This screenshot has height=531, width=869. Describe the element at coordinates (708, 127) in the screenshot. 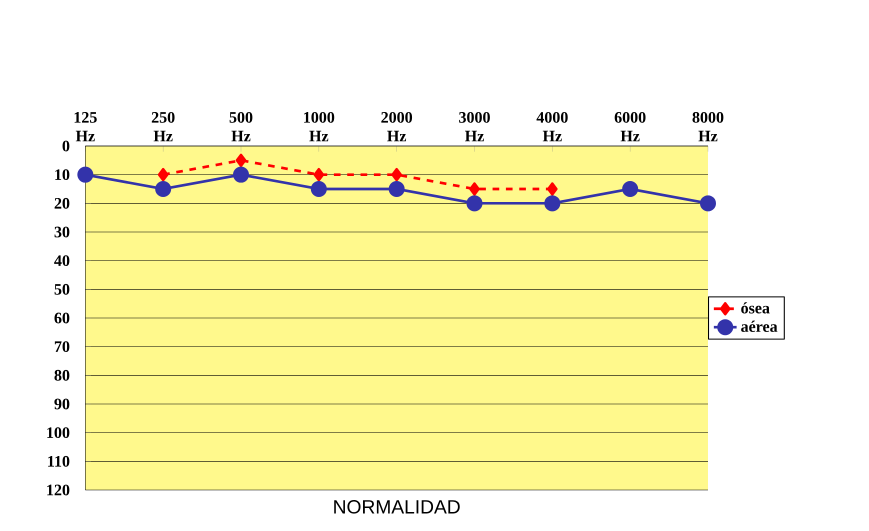

I see `x-tick-label: 8000 Hz` at that location.